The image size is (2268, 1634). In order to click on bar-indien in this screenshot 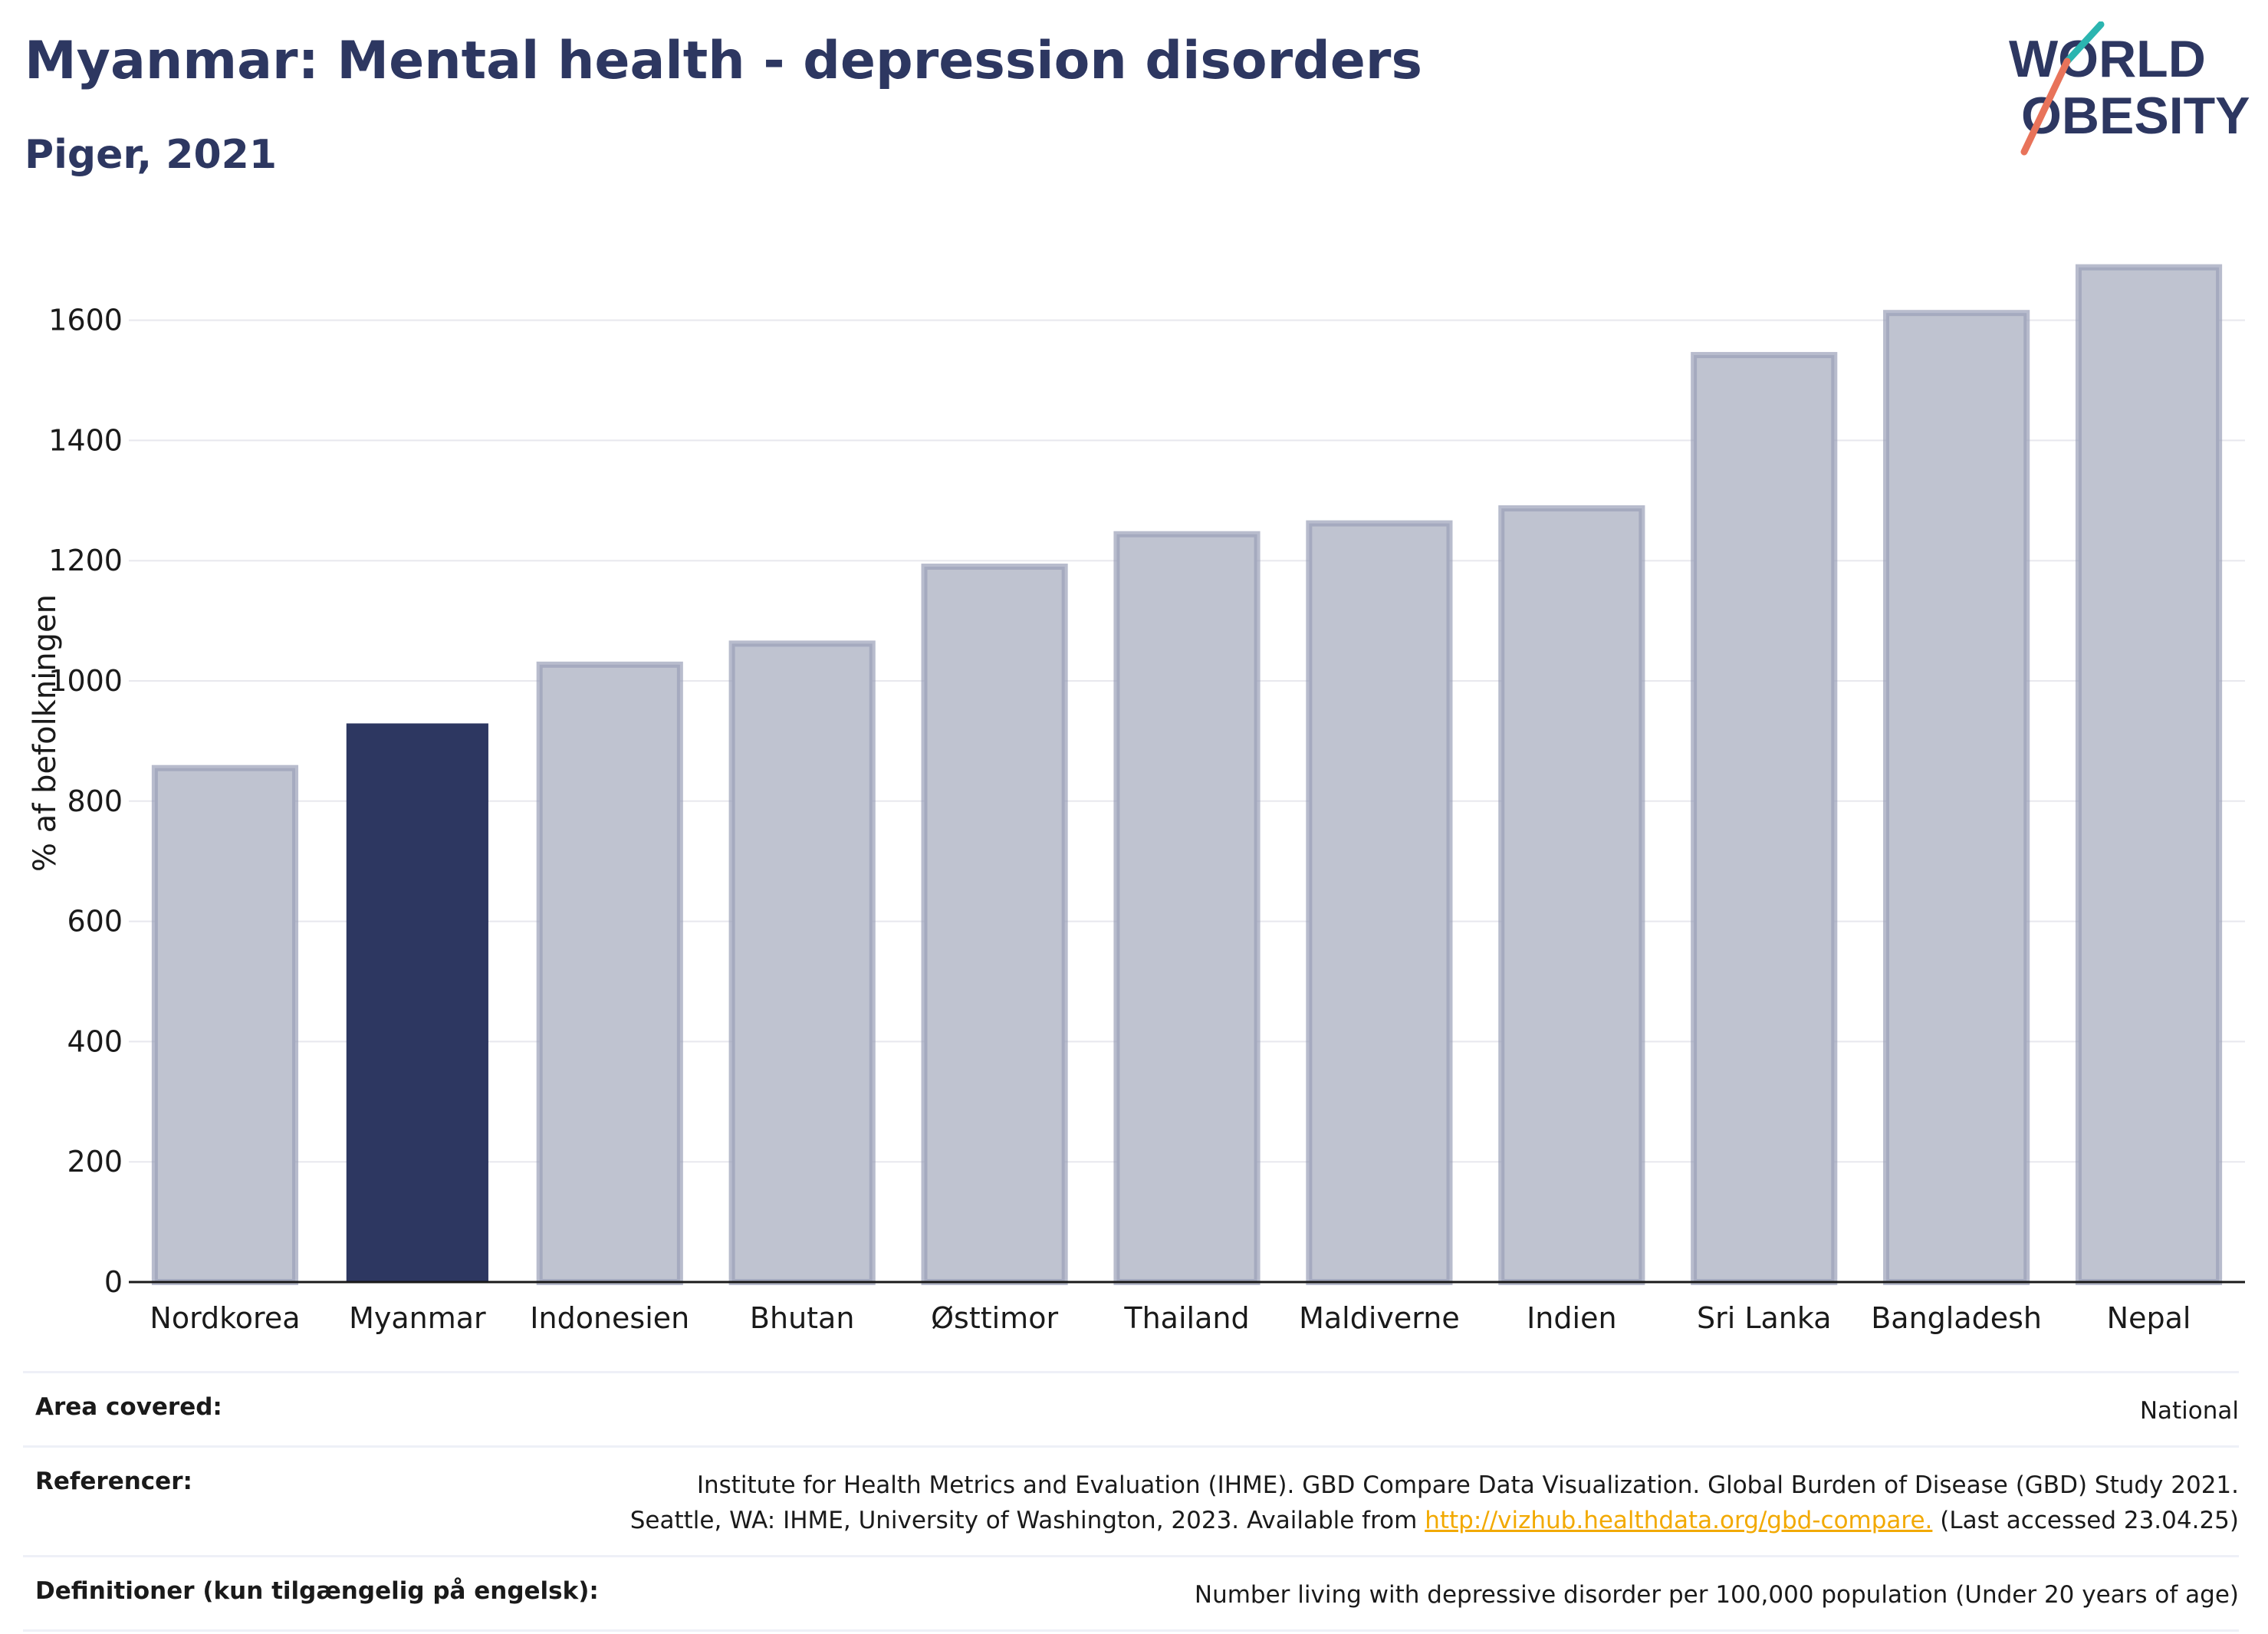, I will do `click(1571, 895)`.